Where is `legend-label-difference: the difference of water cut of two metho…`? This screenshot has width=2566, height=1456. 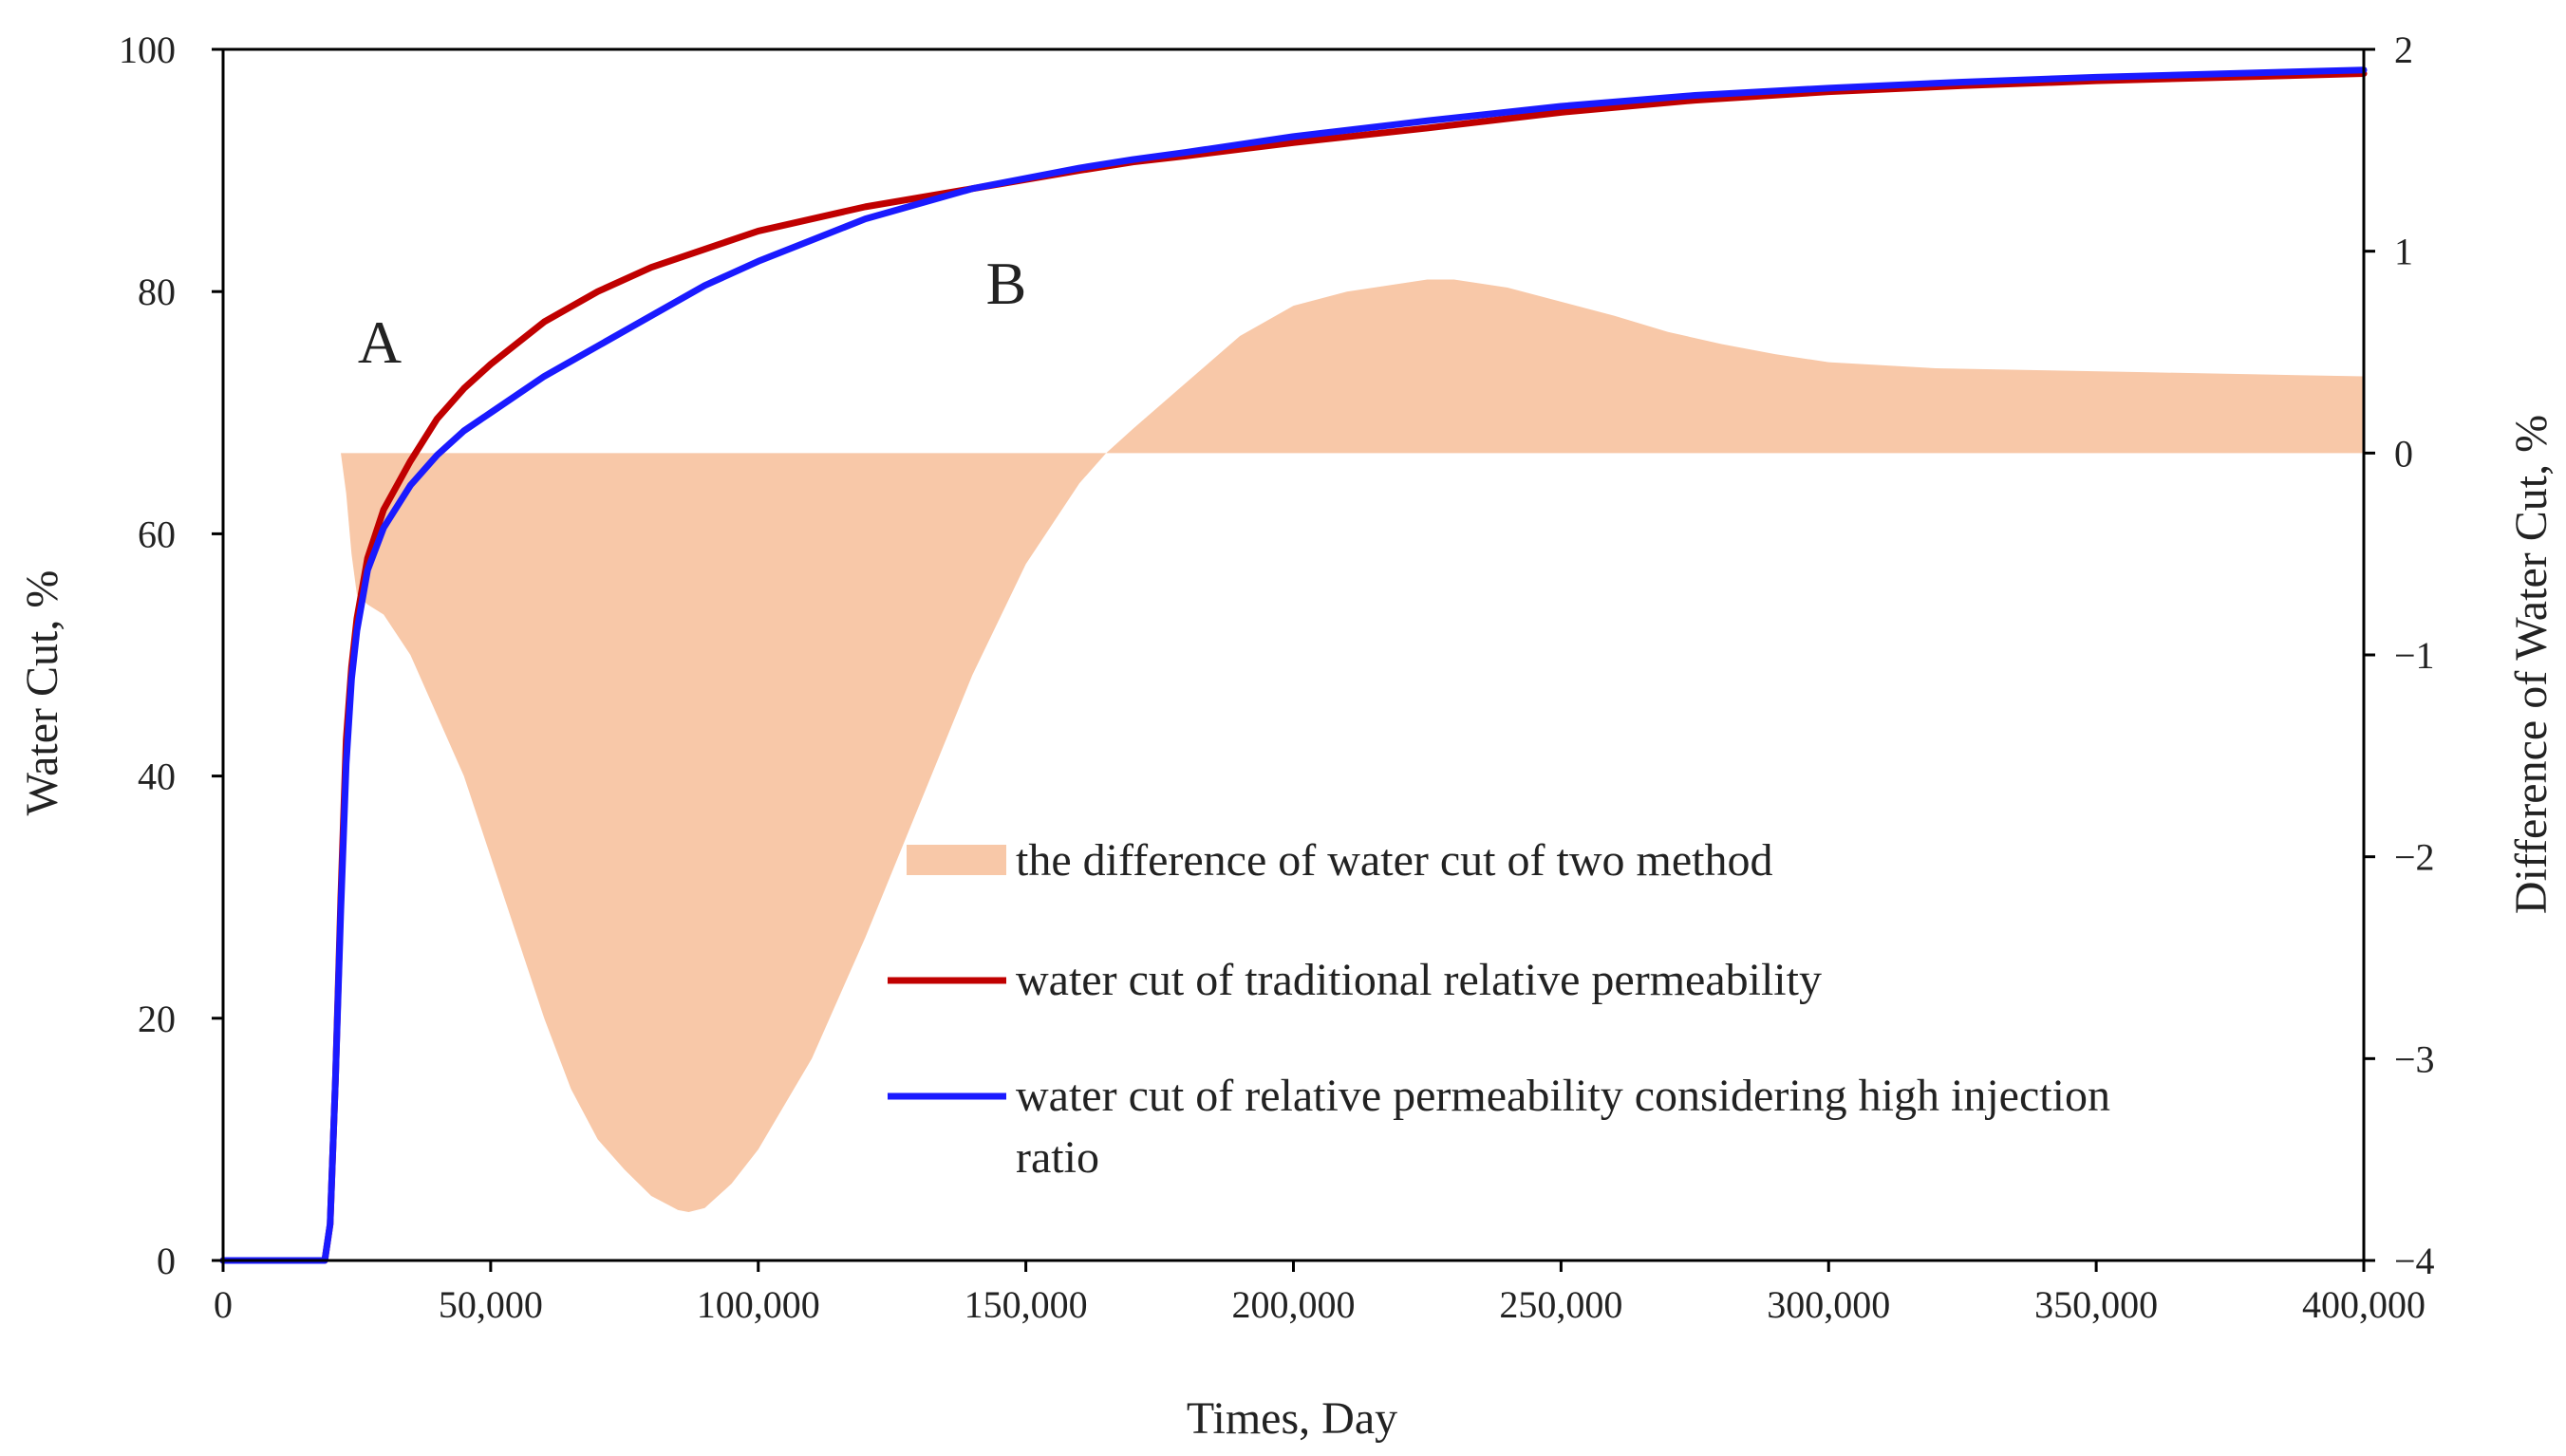 legend-label-difference: the difference of water cut of two metho… is located at coordinates (1394, 861).